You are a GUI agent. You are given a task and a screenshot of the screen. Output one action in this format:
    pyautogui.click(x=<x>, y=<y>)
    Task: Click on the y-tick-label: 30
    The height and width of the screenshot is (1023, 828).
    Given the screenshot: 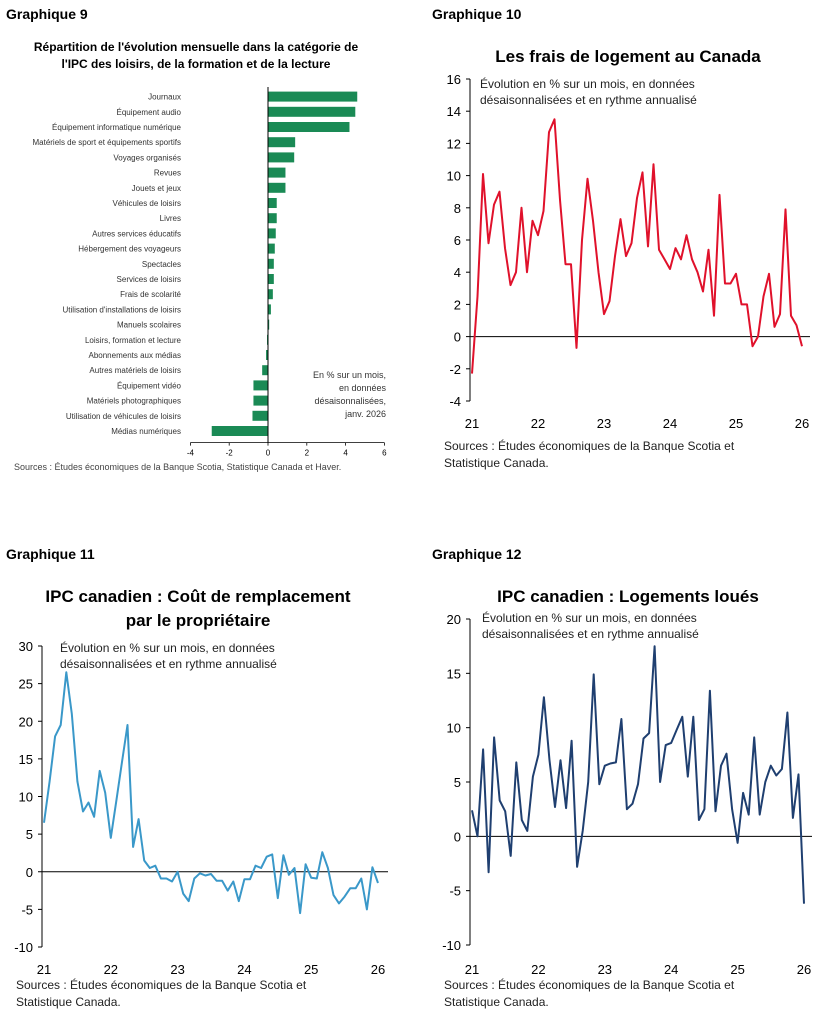 What is the action you would take?
    pyautogui.click(x=26, y=646)
    